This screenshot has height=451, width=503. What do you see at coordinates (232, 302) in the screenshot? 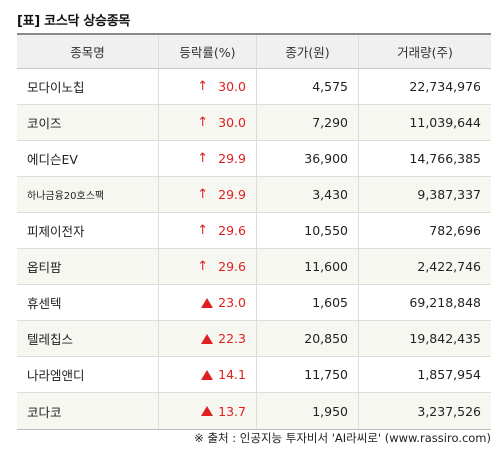
I see `change-rate-value: 23.0` at bounding box center [232, 302].